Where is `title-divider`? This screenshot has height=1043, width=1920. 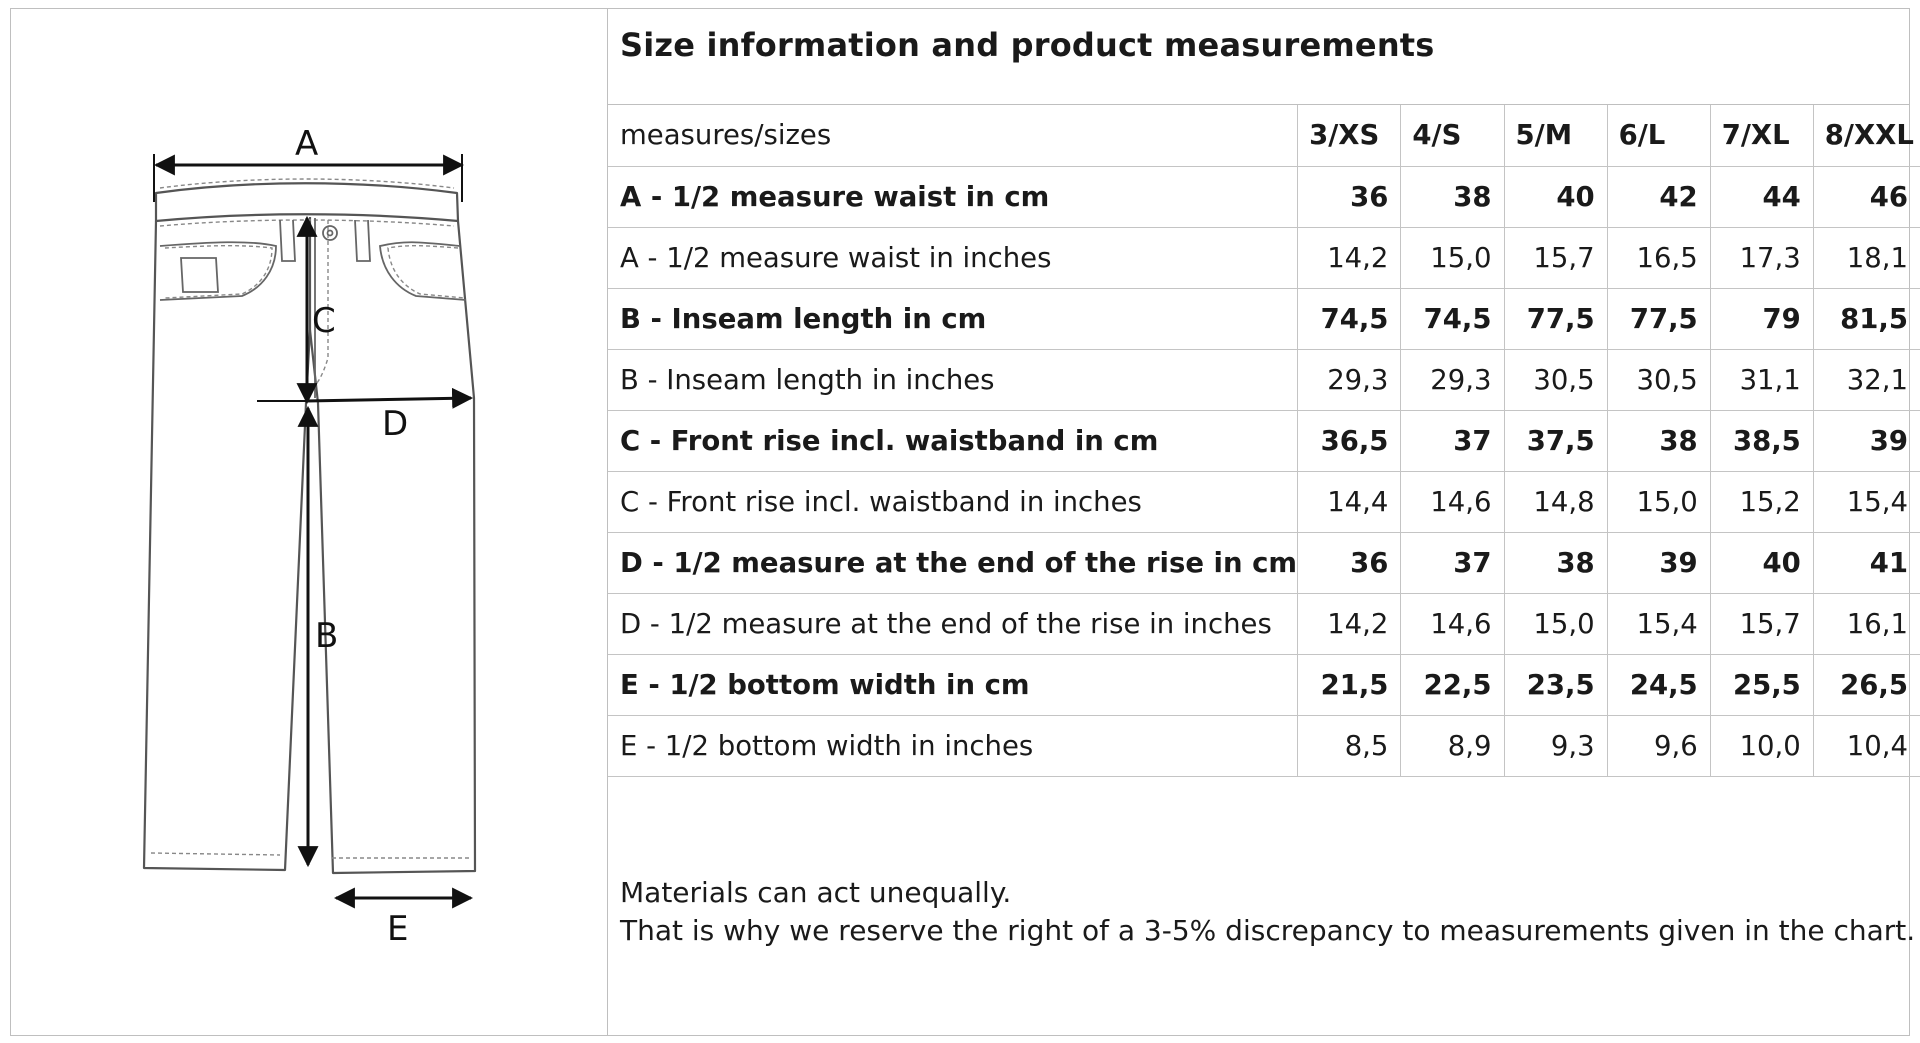
title-divider is located at coordinates (1259, 104).